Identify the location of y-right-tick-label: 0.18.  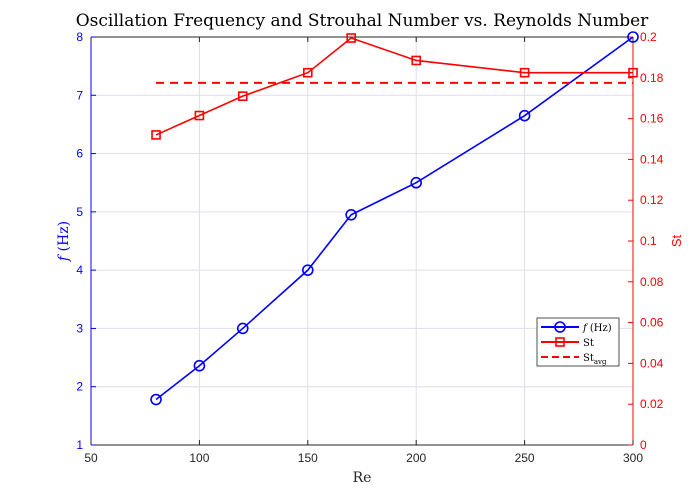
(652, 78).